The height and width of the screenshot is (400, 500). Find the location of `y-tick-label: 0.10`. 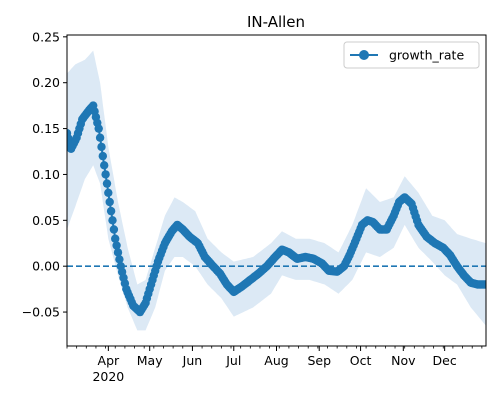

y-tick-label: 0.10 is located at coordinates (46, 174).